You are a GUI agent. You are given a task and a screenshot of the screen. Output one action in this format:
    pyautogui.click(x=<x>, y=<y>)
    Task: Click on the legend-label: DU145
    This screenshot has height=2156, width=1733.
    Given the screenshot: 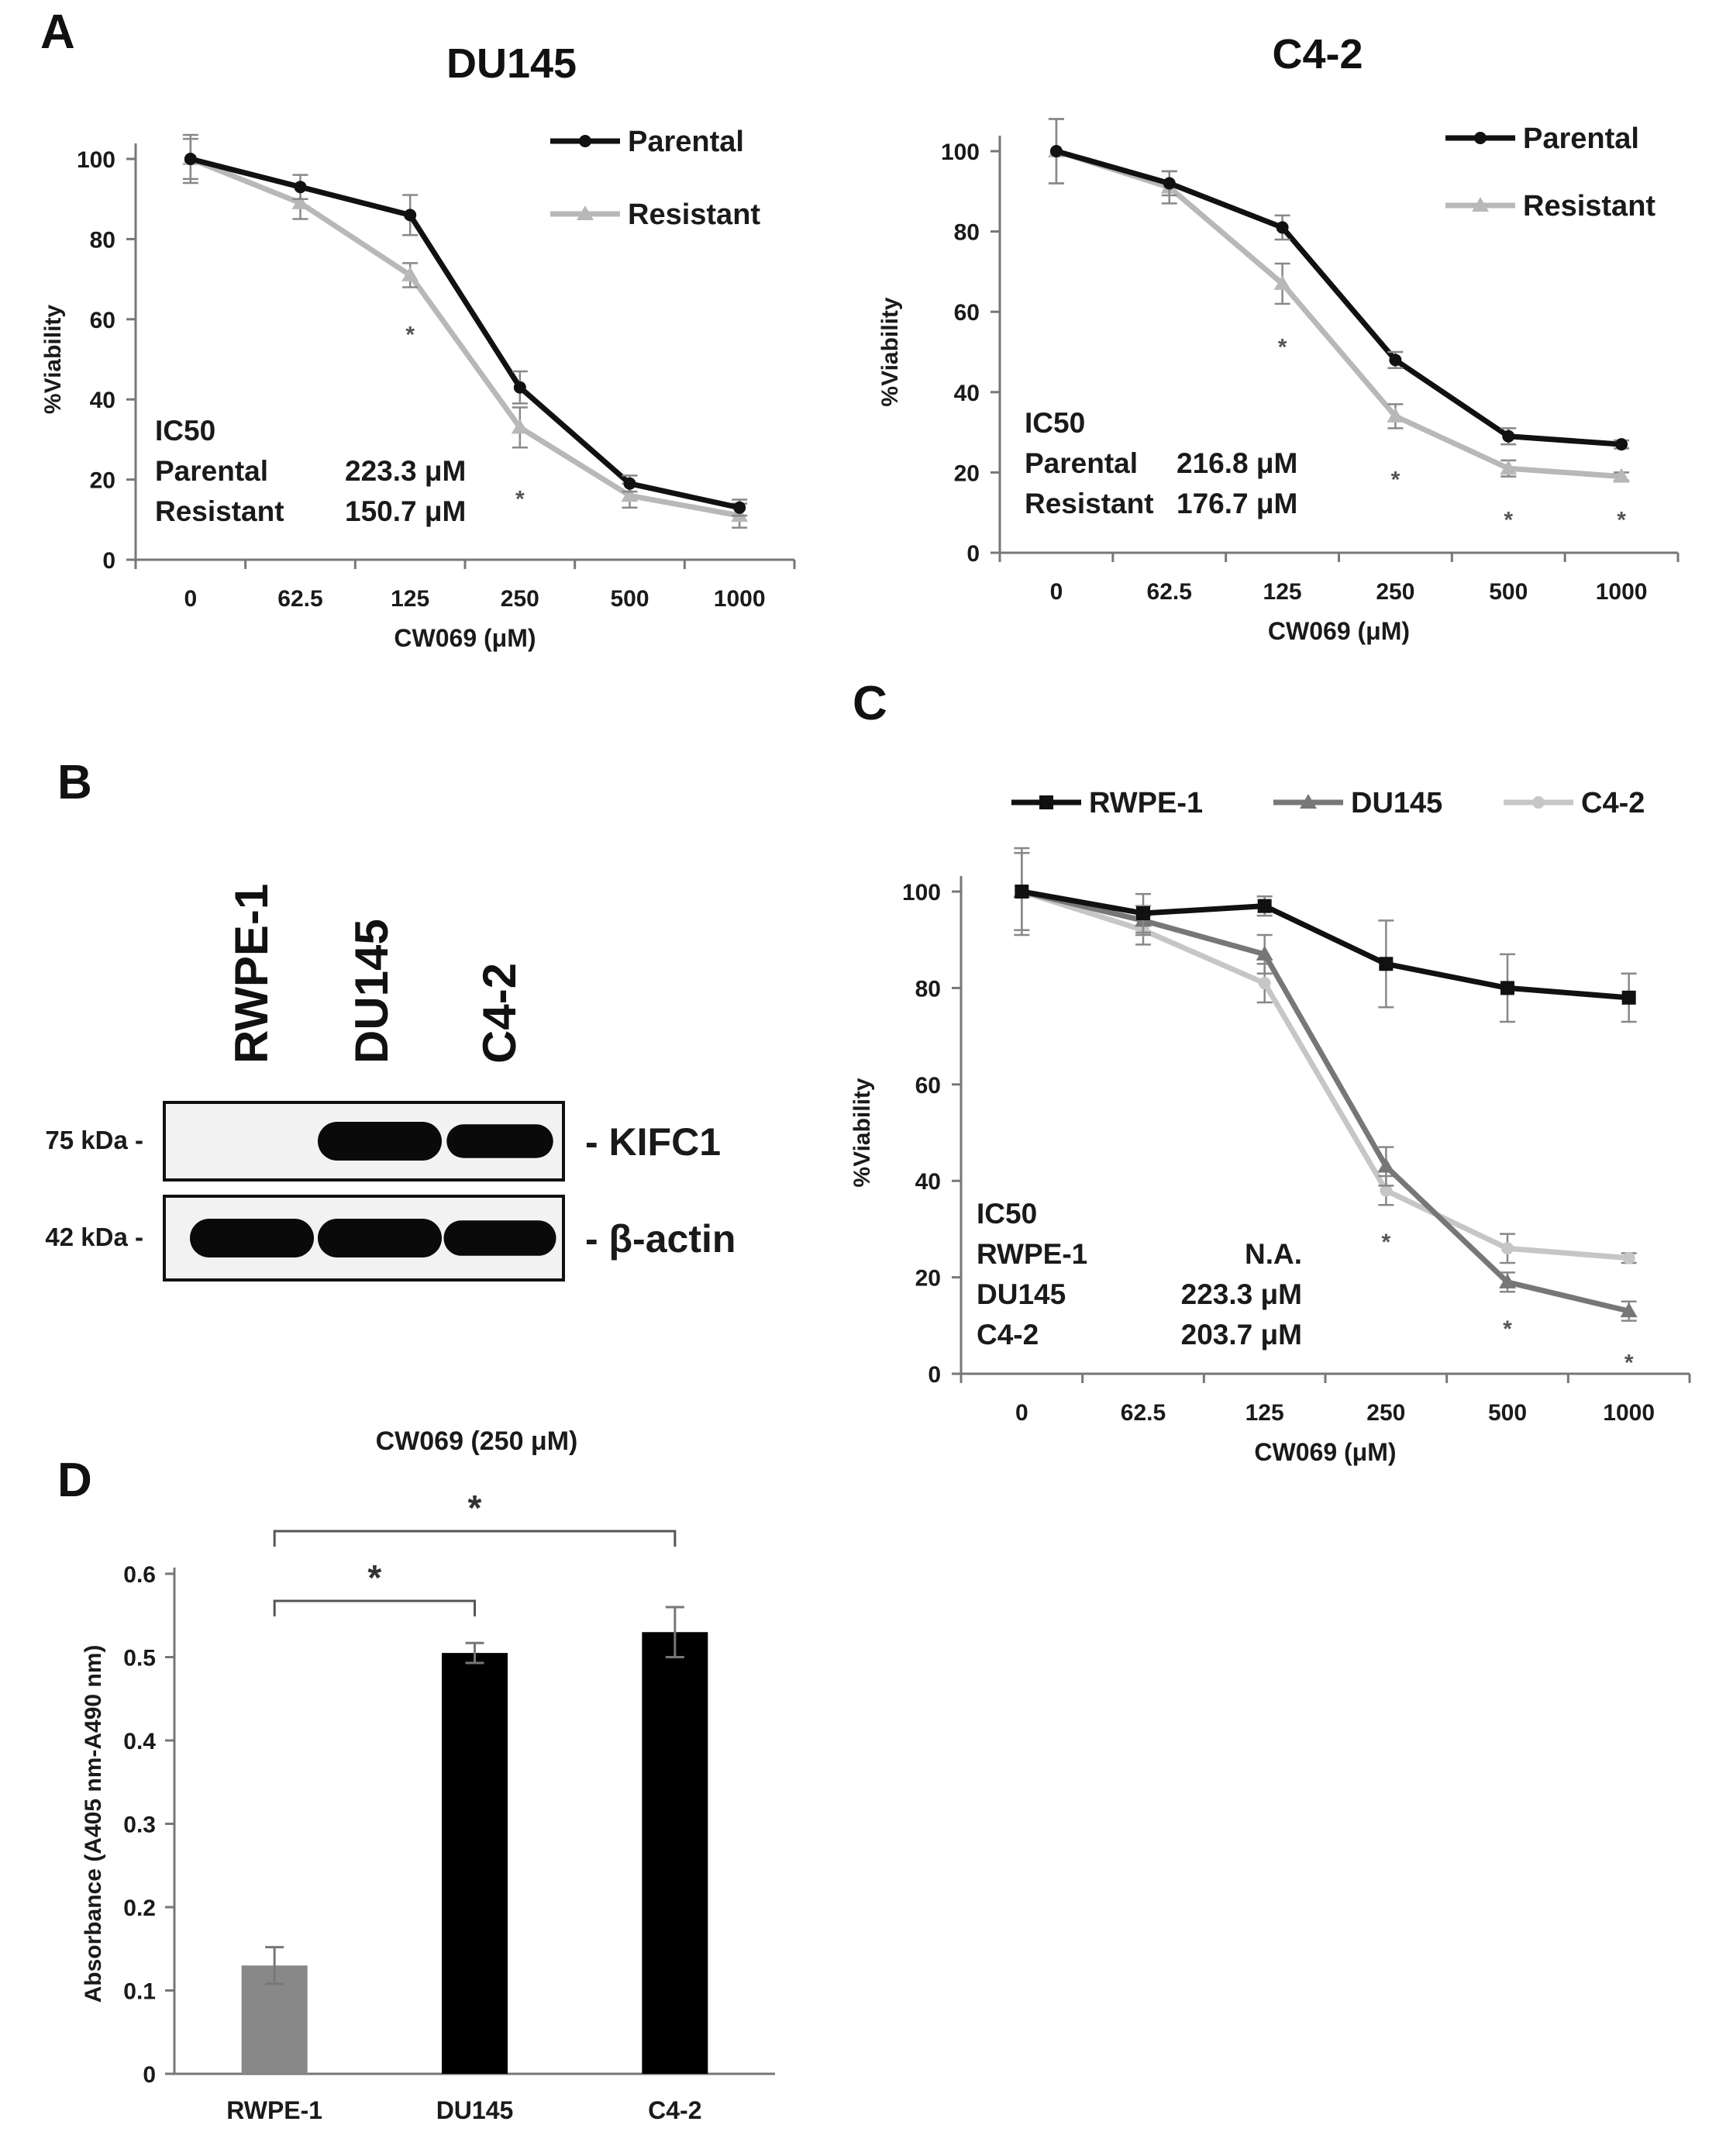 What is the action you would take?
    pyautogui.click(x=1396, y=803)
    